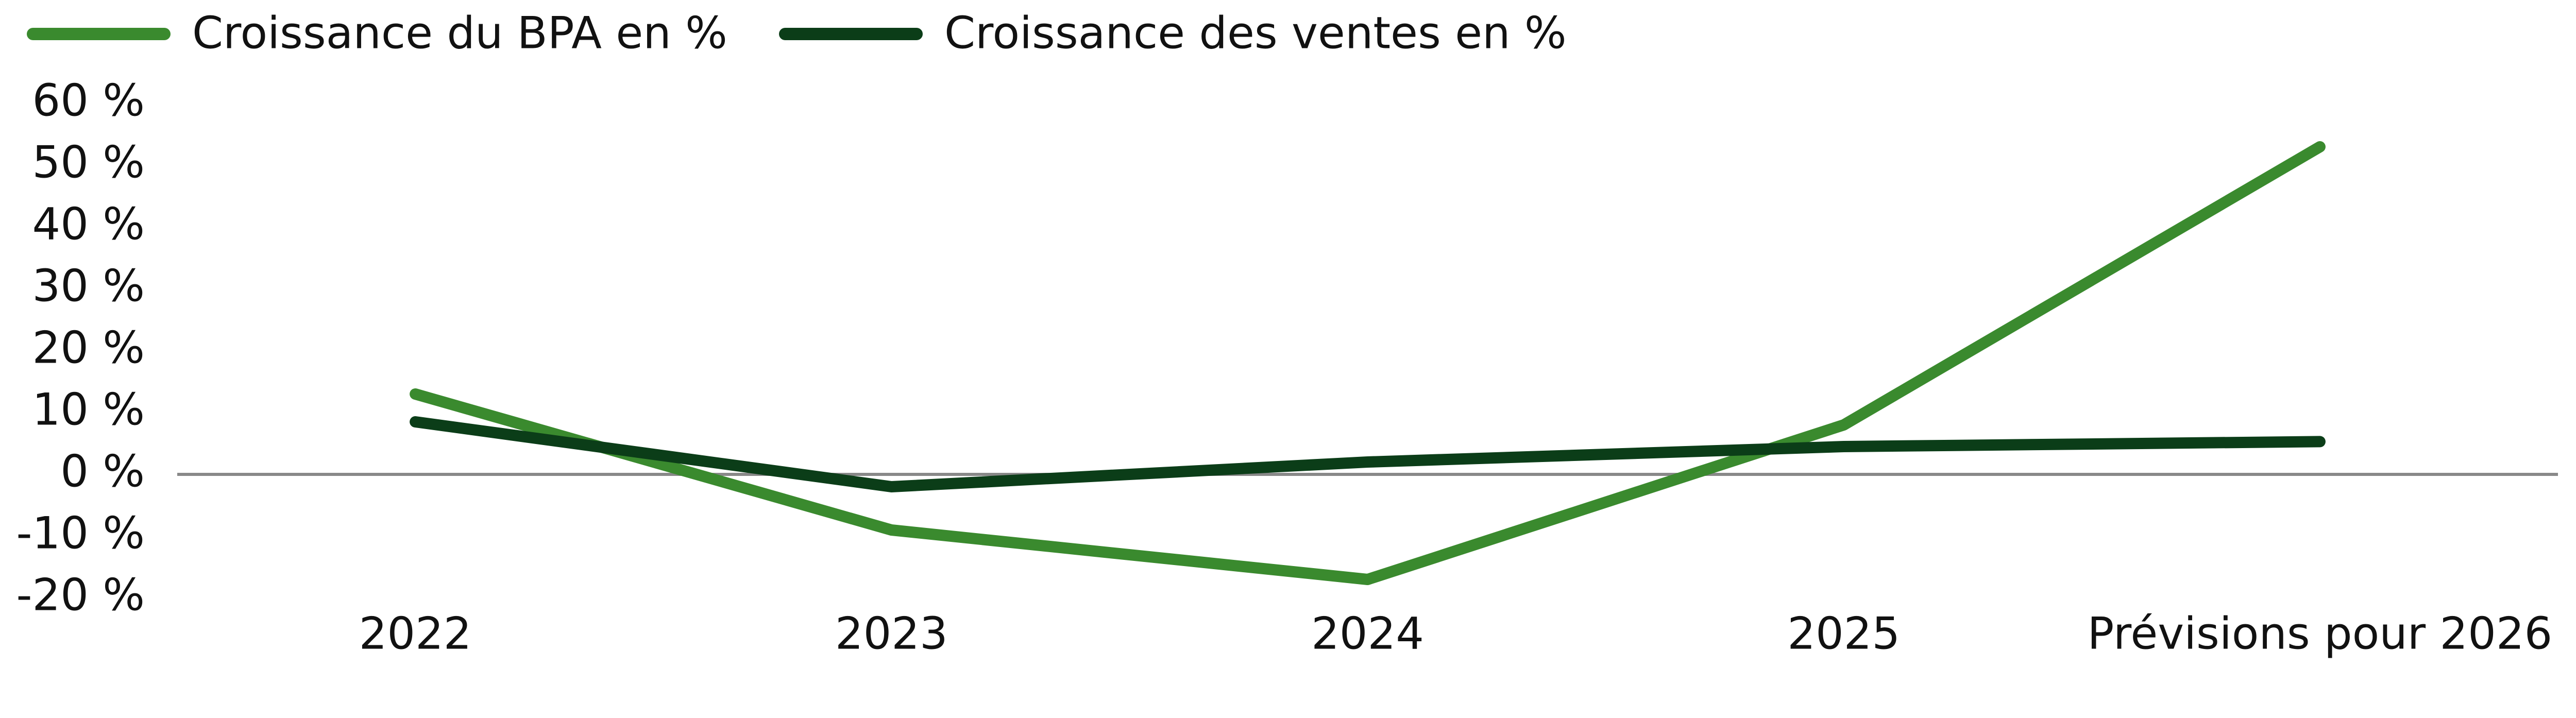 The width and height of the screenshot is (2576, 718). I want to click on x-tick-label: Prévisions pour 2026, so click(2320, 633).